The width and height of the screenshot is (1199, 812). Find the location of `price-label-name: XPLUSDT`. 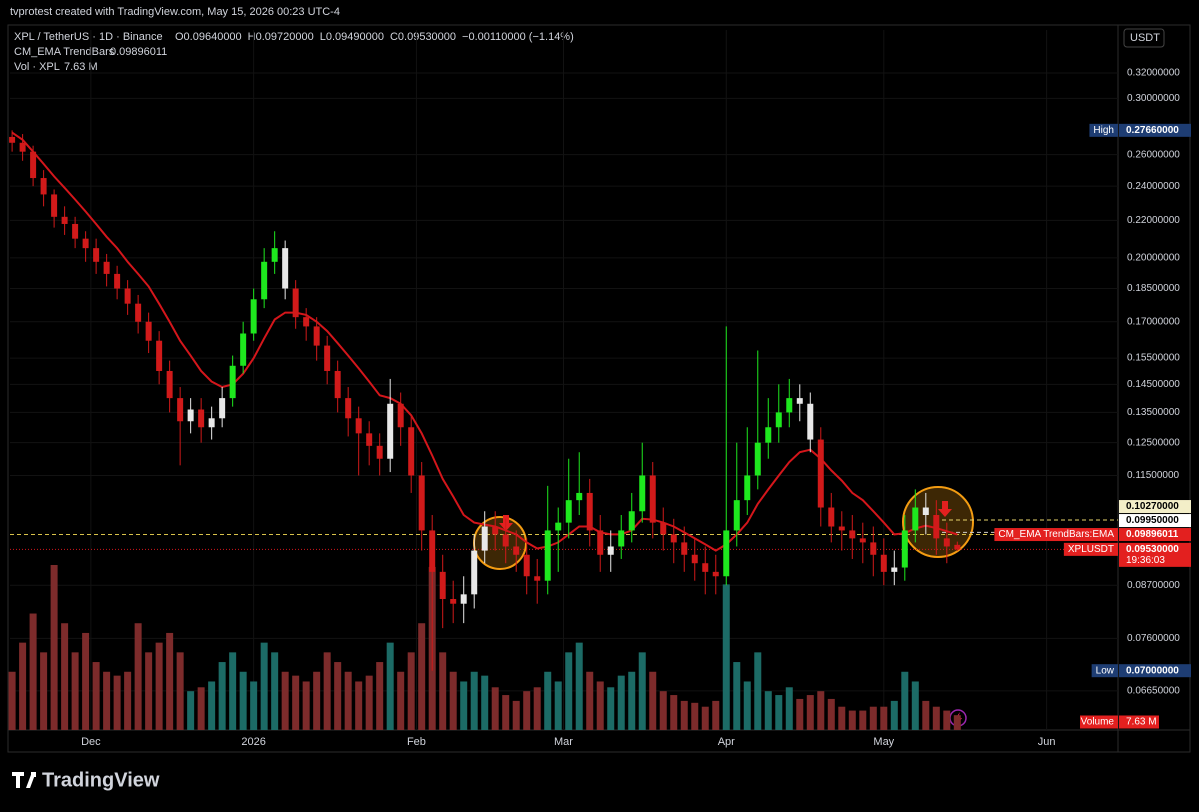

price-label-name: XPLUSDT is located at coordinates (1091, 549).